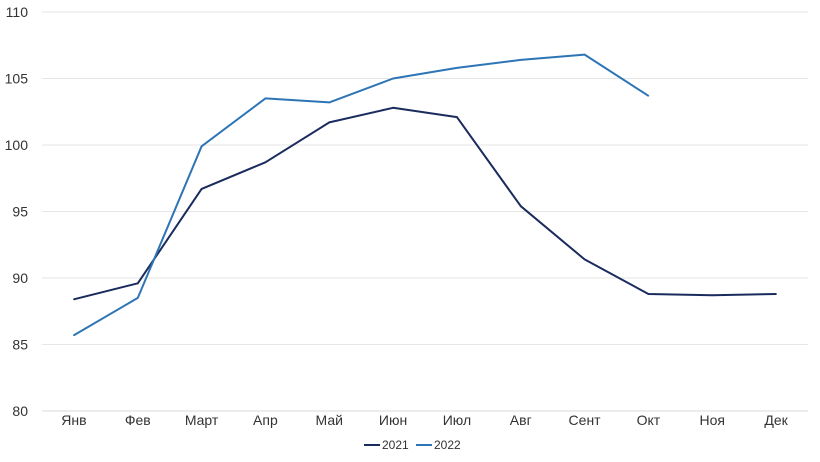 The width and height of the screenshot is (820, 462). I want to click on x-tick-label: Ноя, so click(712, 420).